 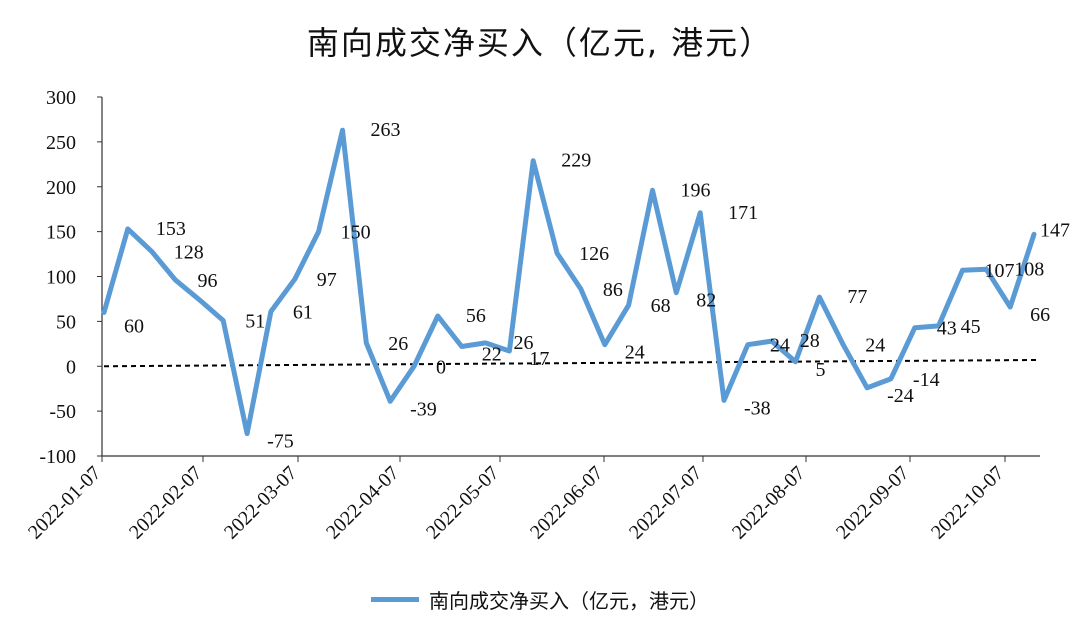 I want to click on data-label: 108, so click(x=1029, y=269).